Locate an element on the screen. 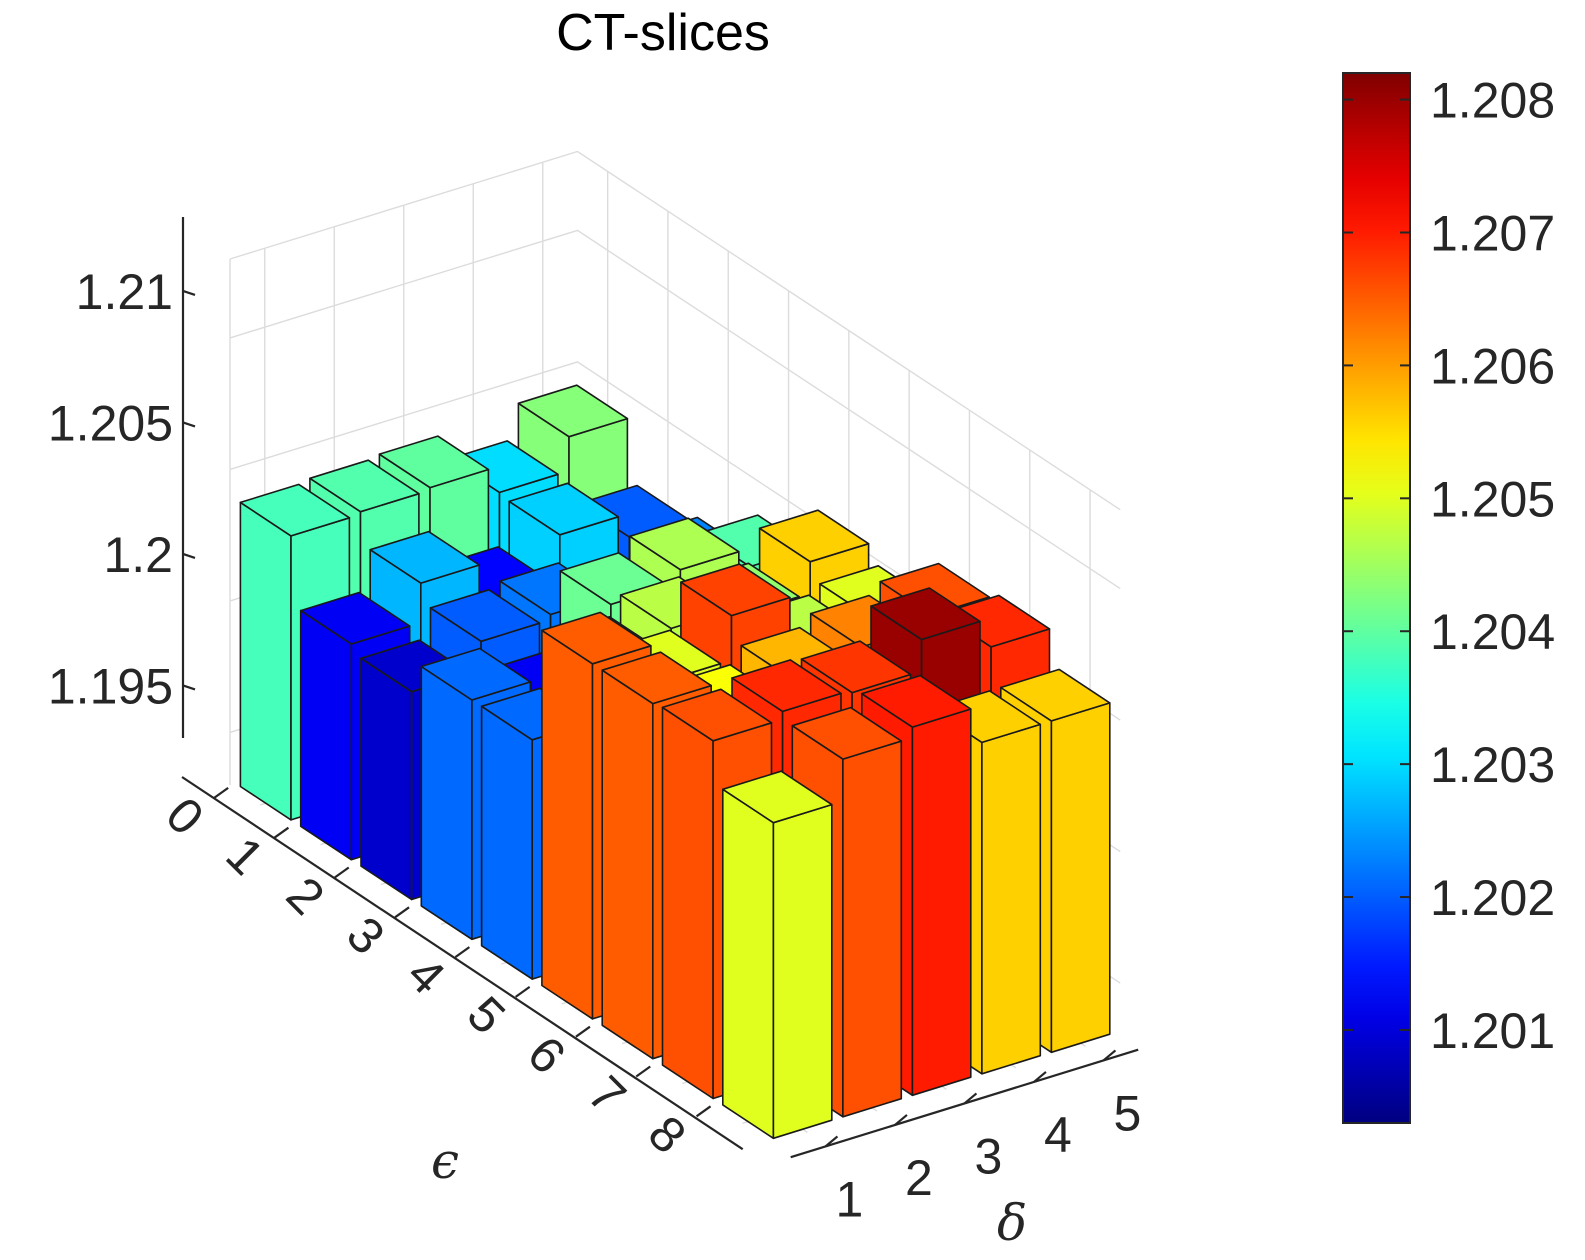 This screenshot has width=1585, height=1260. colorbar-gradient is located at coordinates (1376, 598).